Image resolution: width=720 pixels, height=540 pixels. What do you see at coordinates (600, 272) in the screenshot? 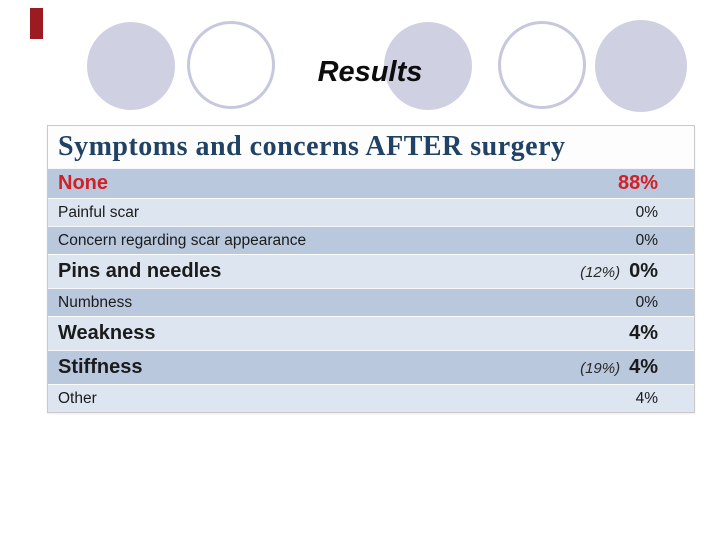
I see `row-note: (12%)` at bounding box center [600, 272].